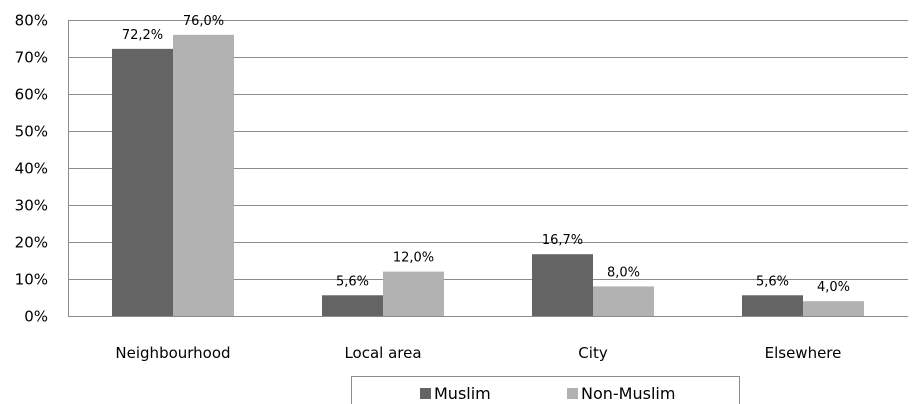  What do you see at coordinates (36, 317) in the screenshot?
I see `y-tick-label: 0%` at bounding box center [36, 317].